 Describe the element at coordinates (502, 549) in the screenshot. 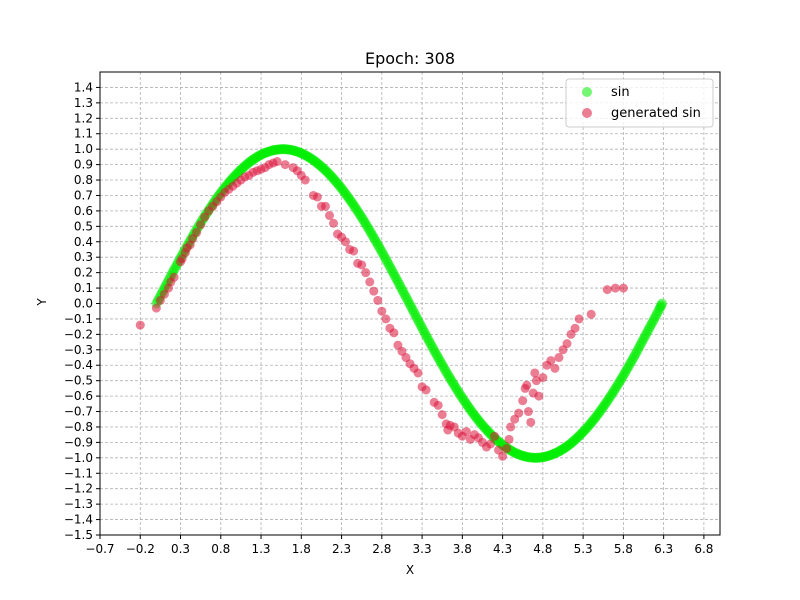

I see `x-tick-label: 4.3` at that location.